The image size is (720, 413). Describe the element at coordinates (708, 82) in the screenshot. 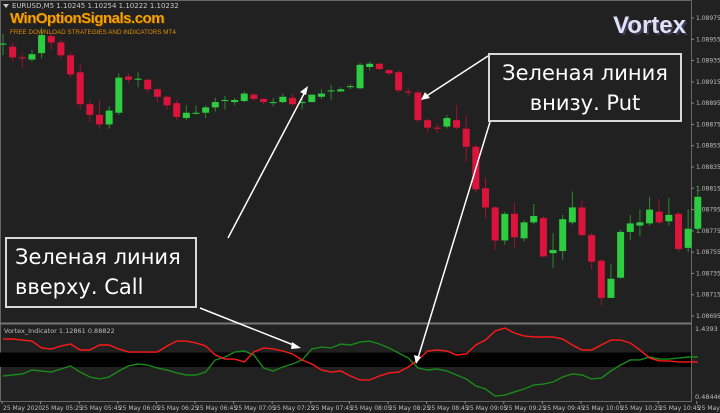

I see `price-tick-label: 1.08915` at that location.